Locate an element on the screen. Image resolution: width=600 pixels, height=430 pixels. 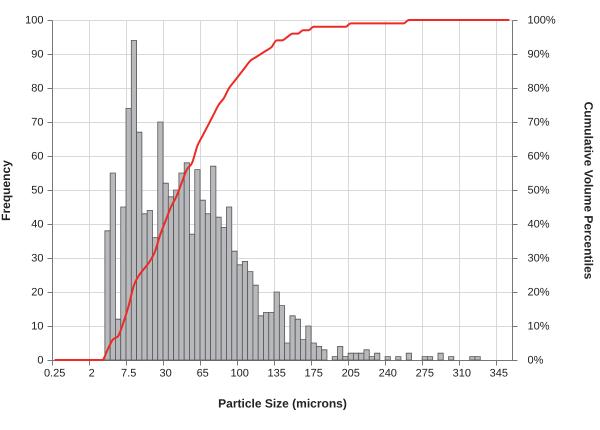
y2-tick-label: 0% is located at coordinates (536, 360).